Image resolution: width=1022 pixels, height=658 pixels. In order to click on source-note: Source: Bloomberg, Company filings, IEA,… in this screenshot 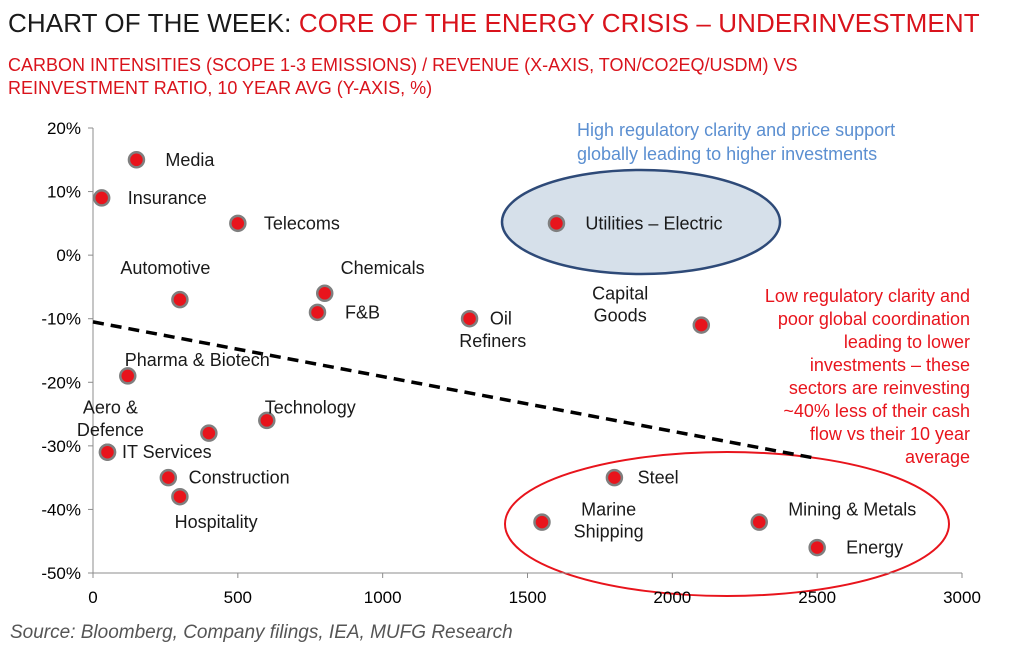, I will do `click(261, 632)`.